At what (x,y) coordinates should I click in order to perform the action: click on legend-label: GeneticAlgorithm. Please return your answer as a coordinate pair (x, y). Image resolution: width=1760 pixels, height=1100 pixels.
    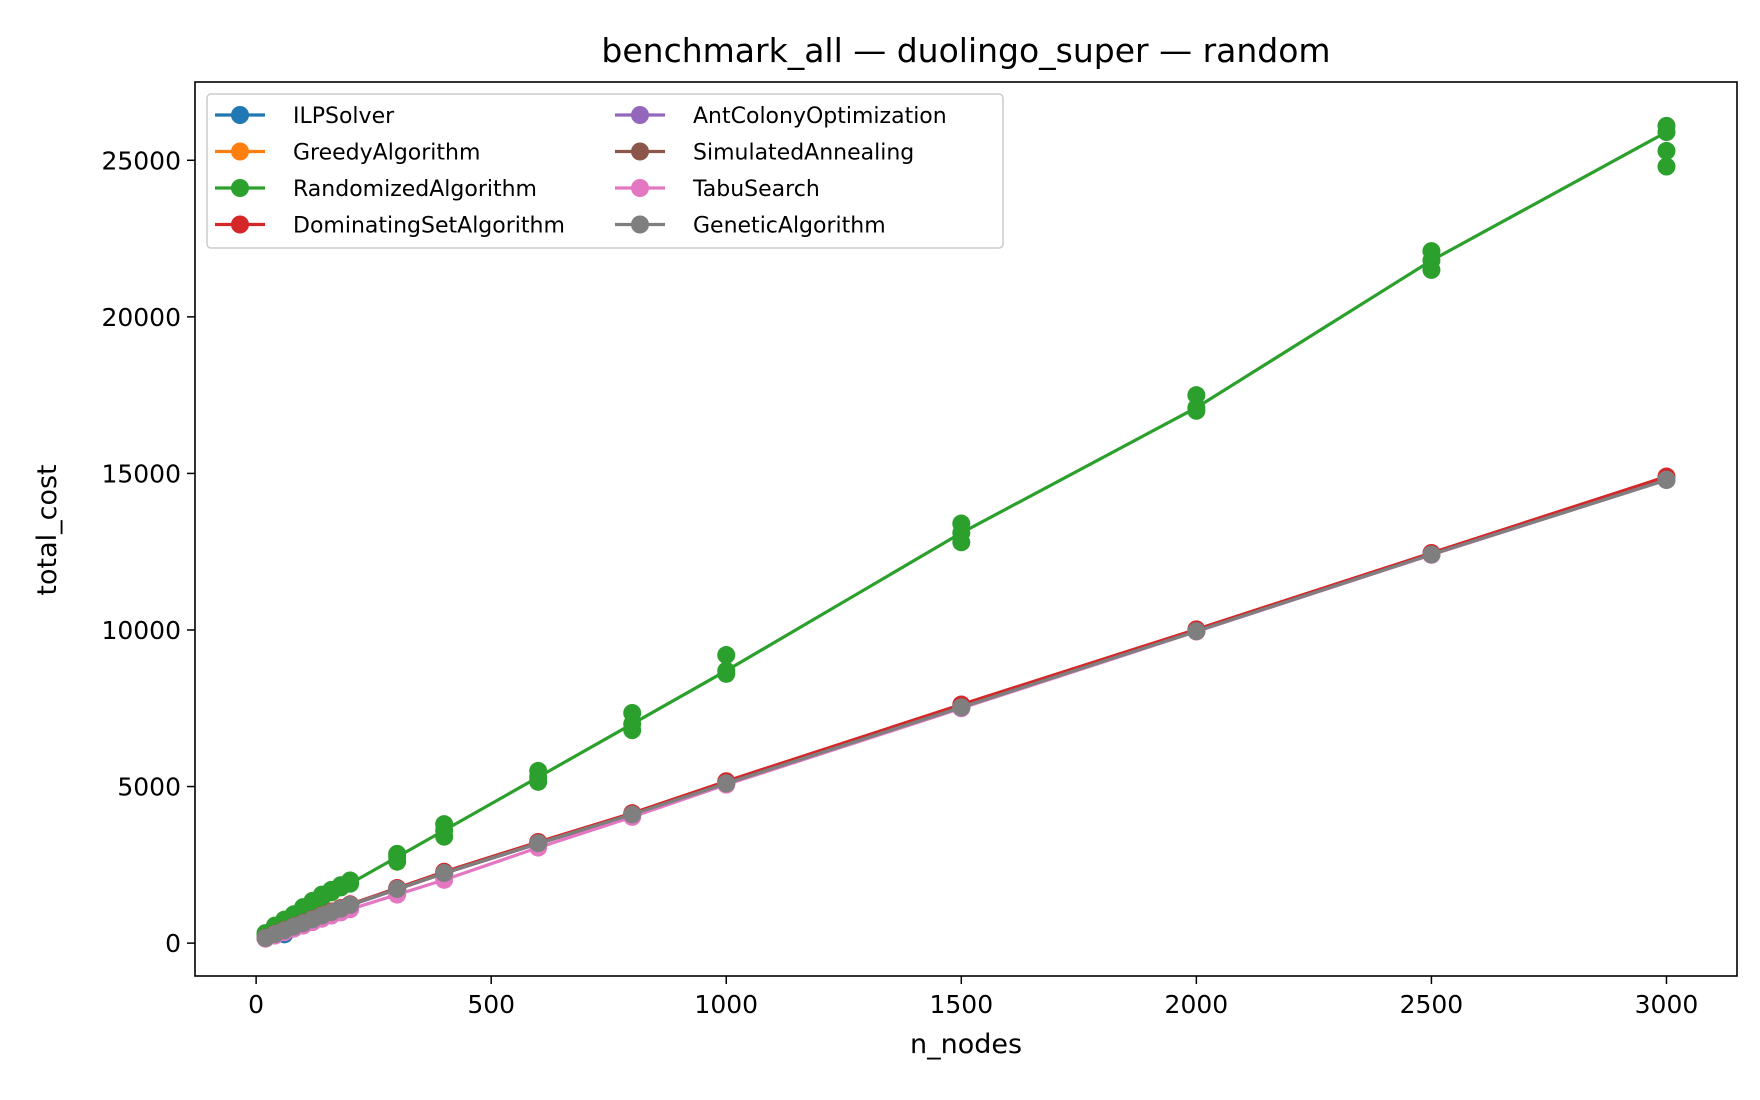
    Looking at the image, I should click on (789, 226).